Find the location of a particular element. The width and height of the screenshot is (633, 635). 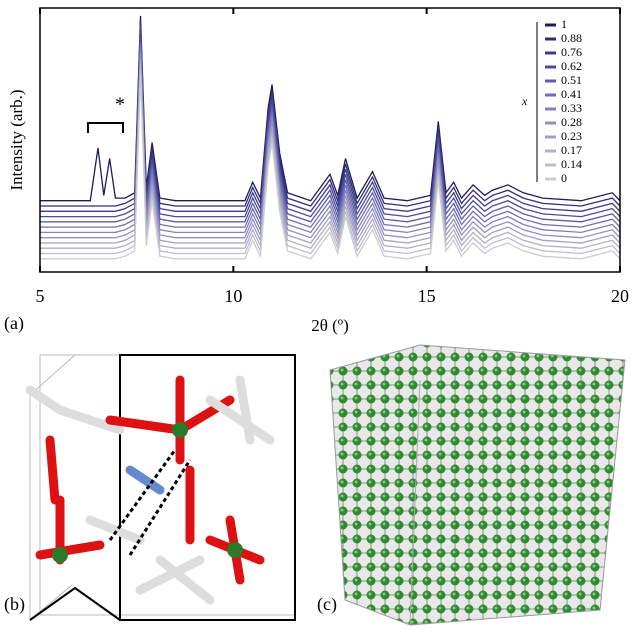

legend-label: 0.28 is located at coordinates (571, 122).